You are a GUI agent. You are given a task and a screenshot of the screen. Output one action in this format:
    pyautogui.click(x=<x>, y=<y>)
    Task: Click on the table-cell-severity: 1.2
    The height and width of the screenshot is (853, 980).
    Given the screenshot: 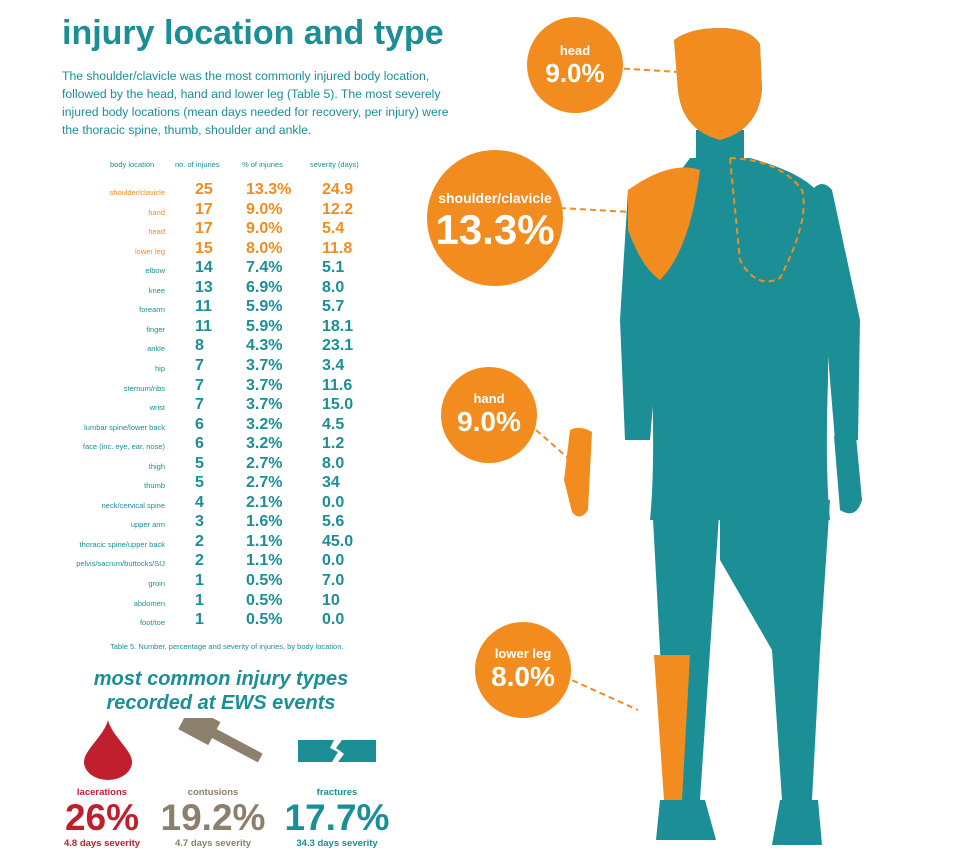 What is the action you would take?
    pyautogui.click(x=333, y=444)
    